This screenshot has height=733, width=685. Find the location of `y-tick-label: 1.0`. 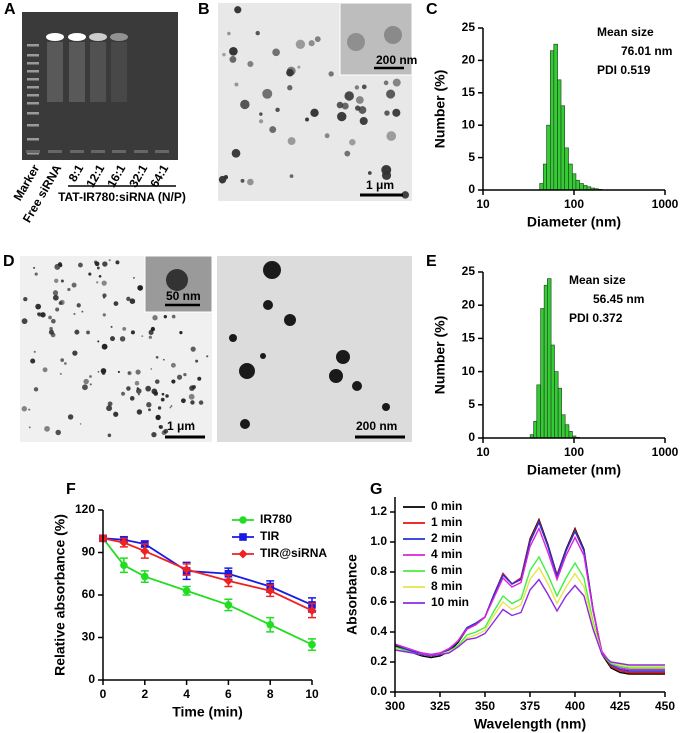

y-tick-label: 1.0 is located at coordinates (378, 541).